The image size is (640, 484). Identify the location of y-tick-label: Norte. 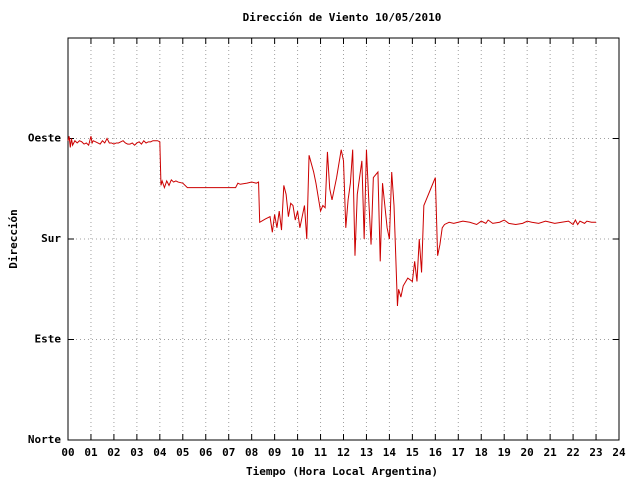
(44, 439).